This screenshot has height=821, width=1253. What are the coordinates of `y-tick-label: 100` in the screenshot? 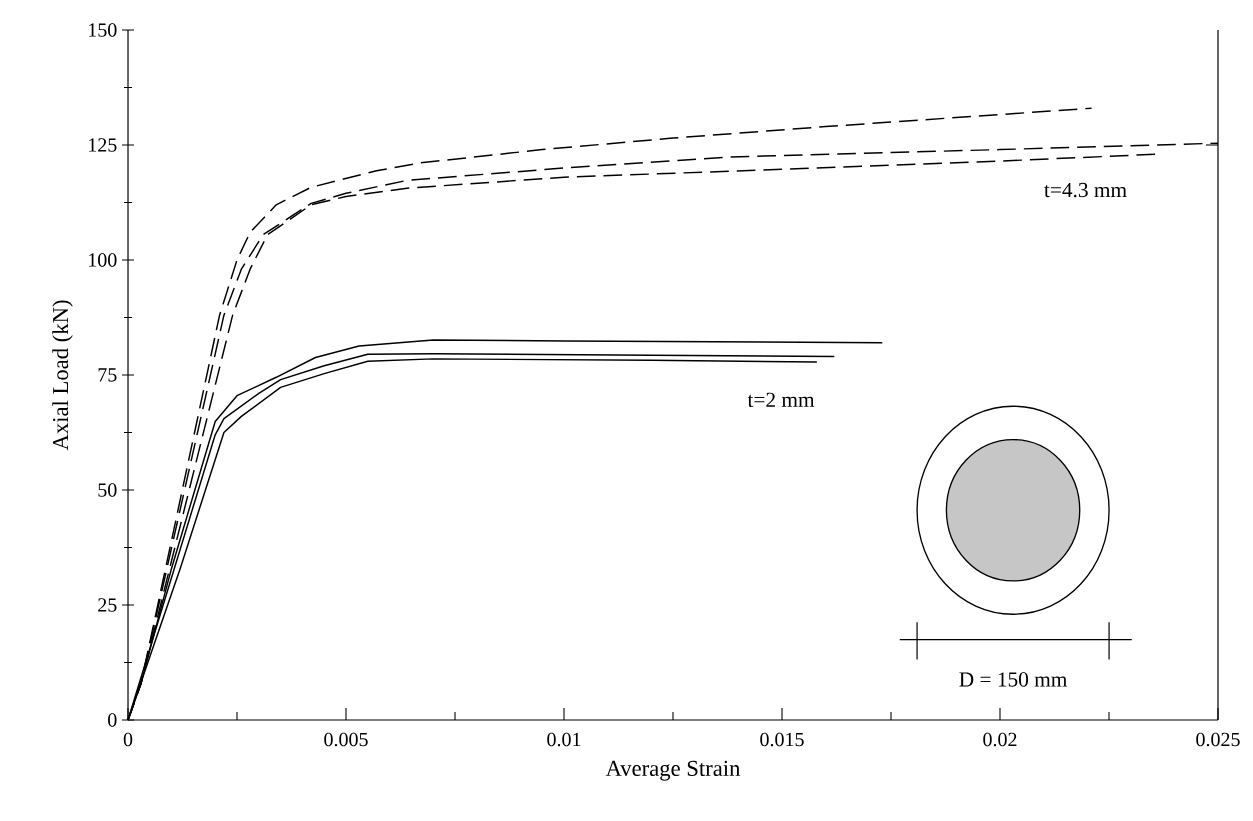 It's located at (103, 260).